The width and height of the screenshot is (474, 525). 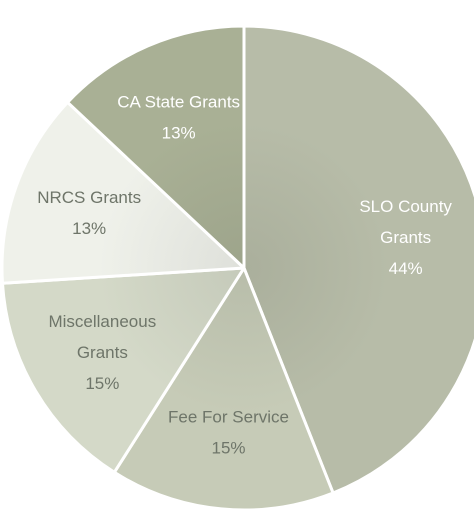 I want to click on pie-category-label: Fee For Service, so click(x=228, y=416).